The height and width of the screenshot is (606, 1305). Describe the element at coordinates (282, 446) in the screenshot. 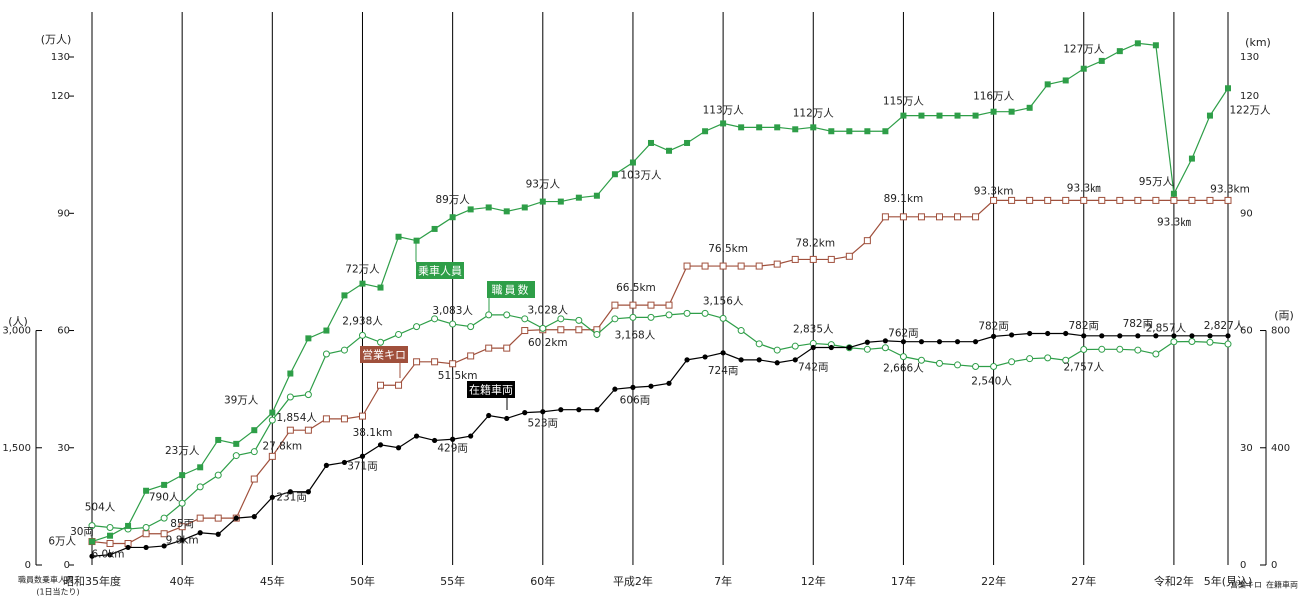

I see `data-label: 27.8km` at that location.